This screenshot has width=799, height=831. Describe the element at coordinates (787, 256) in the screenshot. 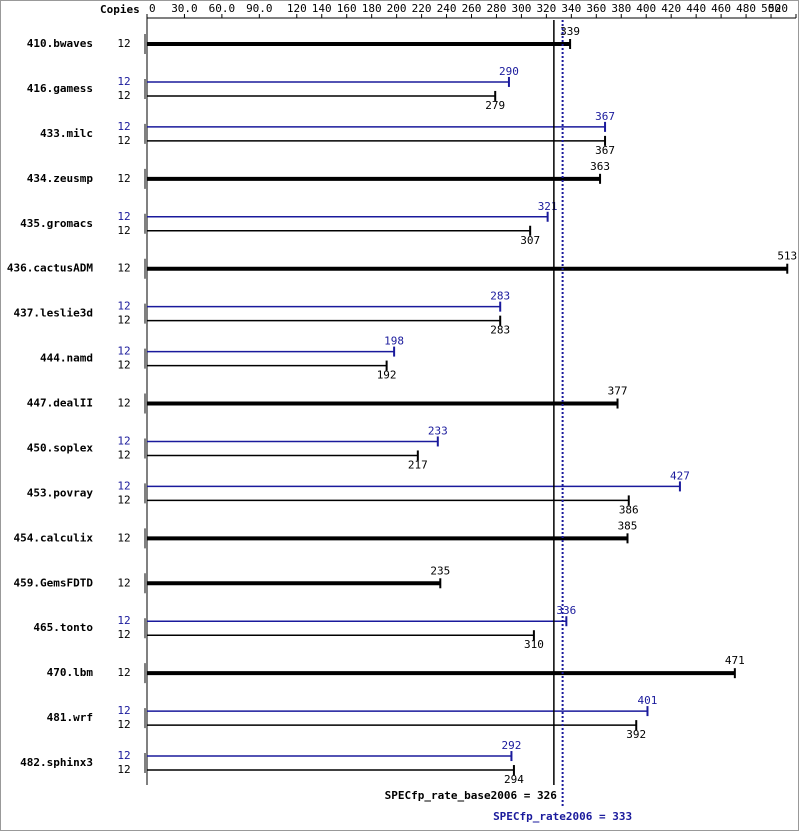

I see `value-label: 513` at that location.